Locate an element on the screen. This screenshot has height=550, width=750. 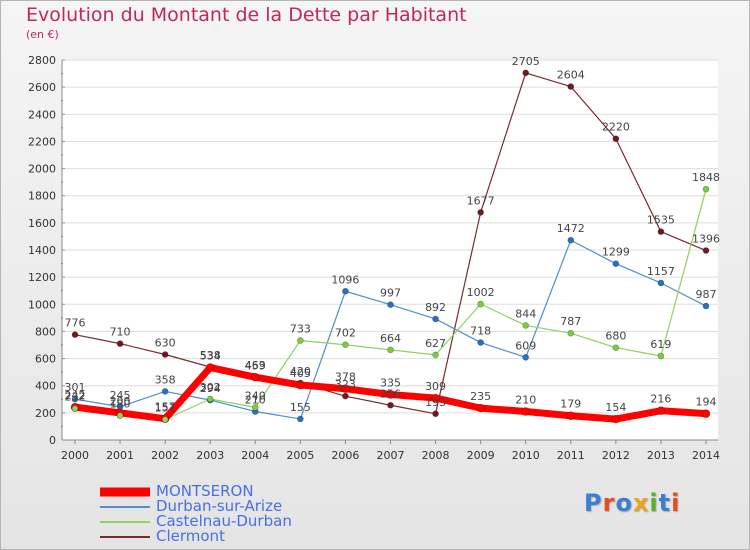
data-label: 1677 is located at coordinates (481, 200).